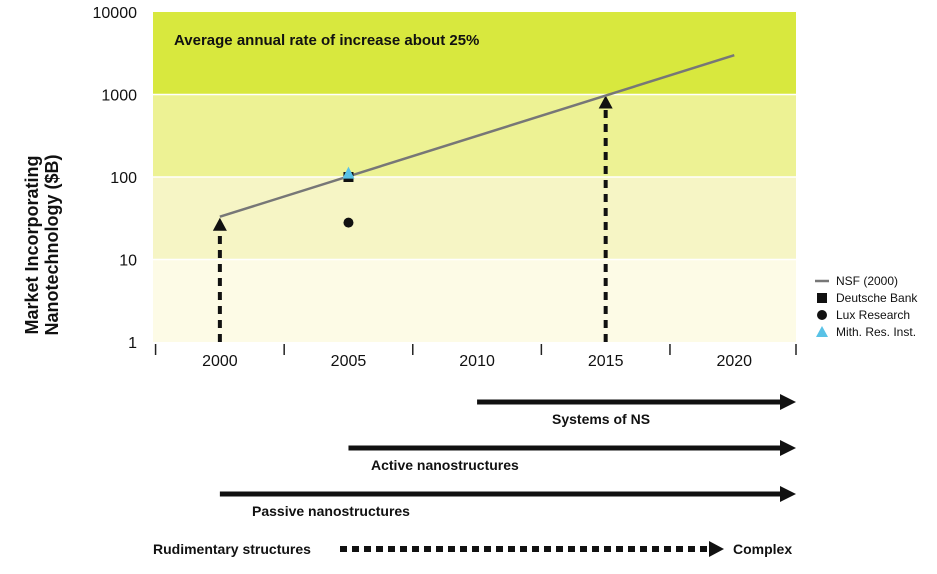 This screenshot has width=937, height=574. What do you see at coordinates (128, 261) in the screenshot?
I see `y-tick-label: 10` at bounding box center [128, 261].